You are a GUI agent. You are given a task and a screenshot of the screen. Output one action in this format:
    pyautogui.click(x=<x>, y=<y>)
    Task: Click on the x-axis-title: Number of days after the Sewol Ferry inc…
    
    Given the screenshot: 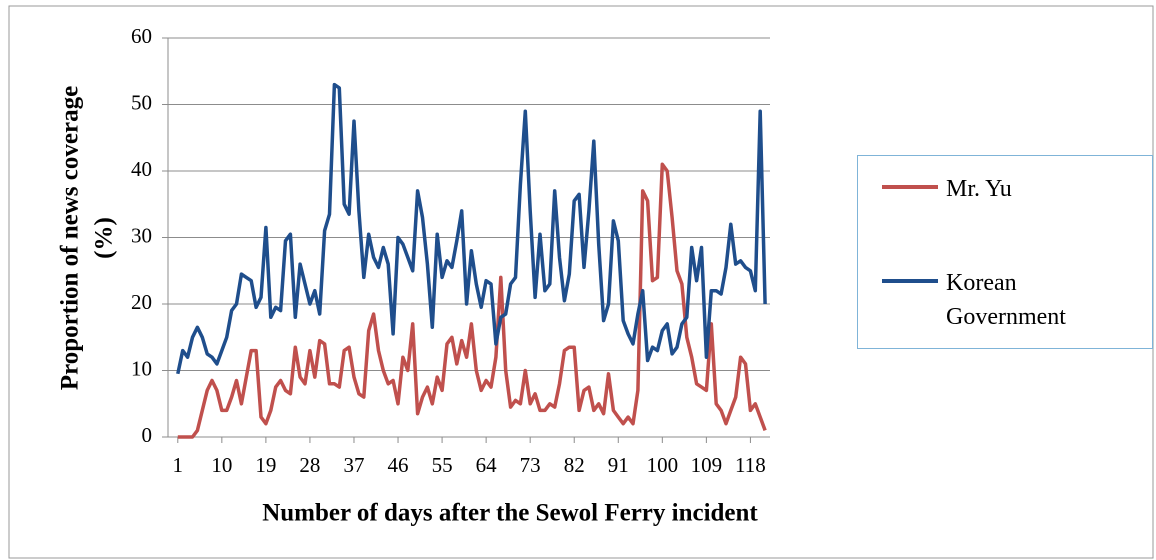 What is the action you would take?
    pyautogui.click(x=510, y=513)
    